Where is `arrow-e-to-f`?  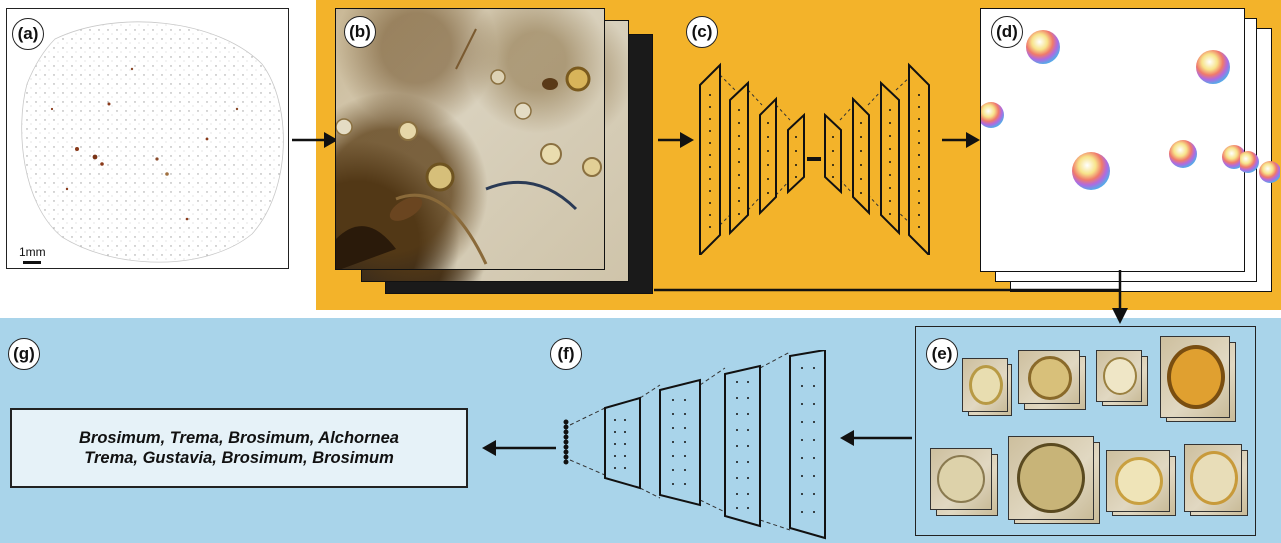
arrow-e-to-f is located at coordinates (876, 438).